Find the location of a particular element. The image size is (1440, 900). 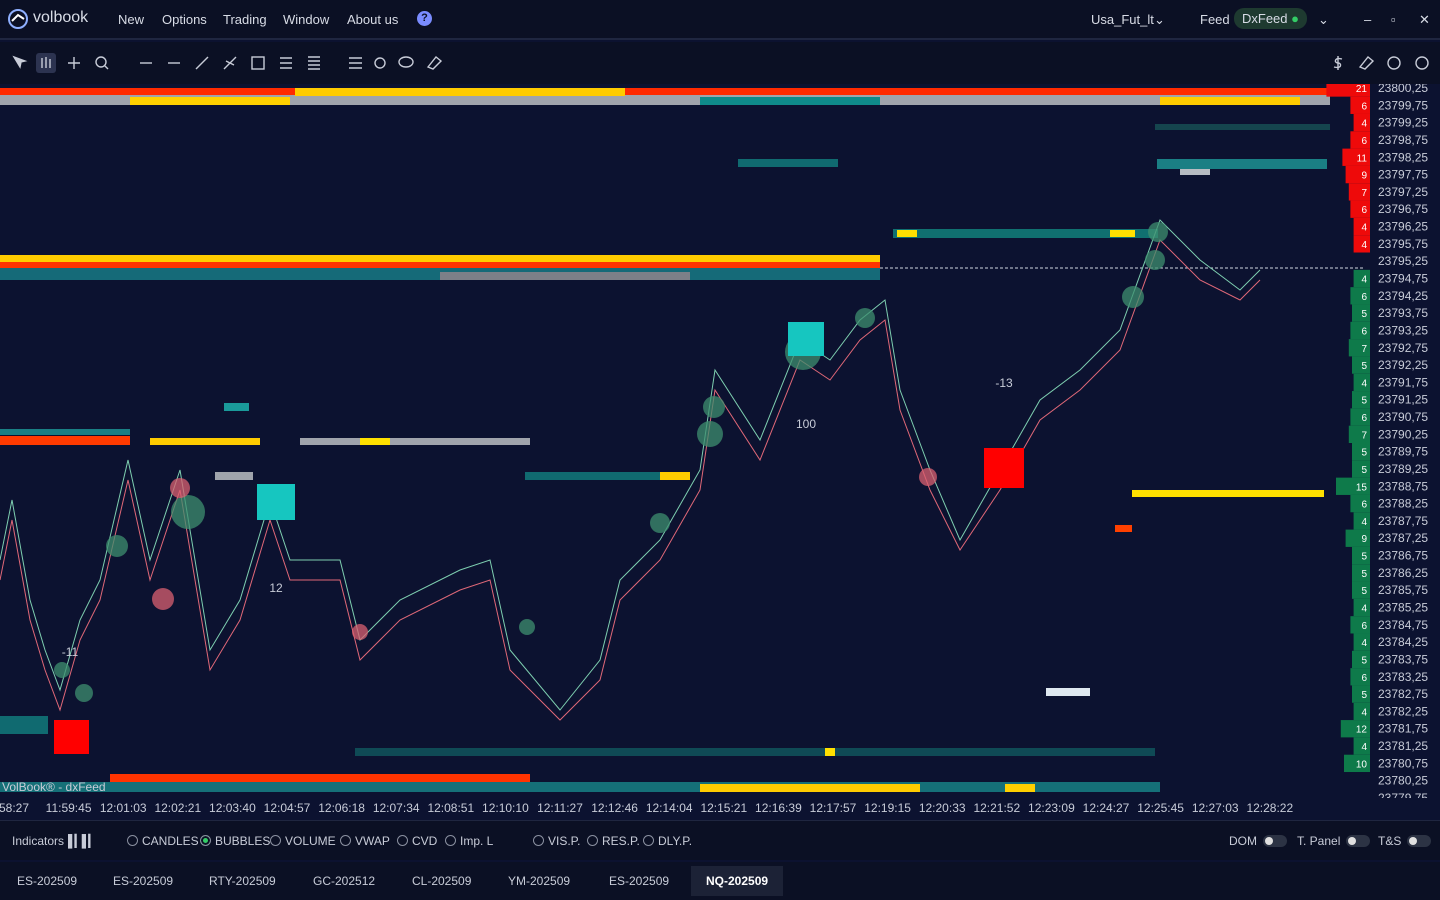

dom-bid-label: 4 is located at coordinates (1364, 279).